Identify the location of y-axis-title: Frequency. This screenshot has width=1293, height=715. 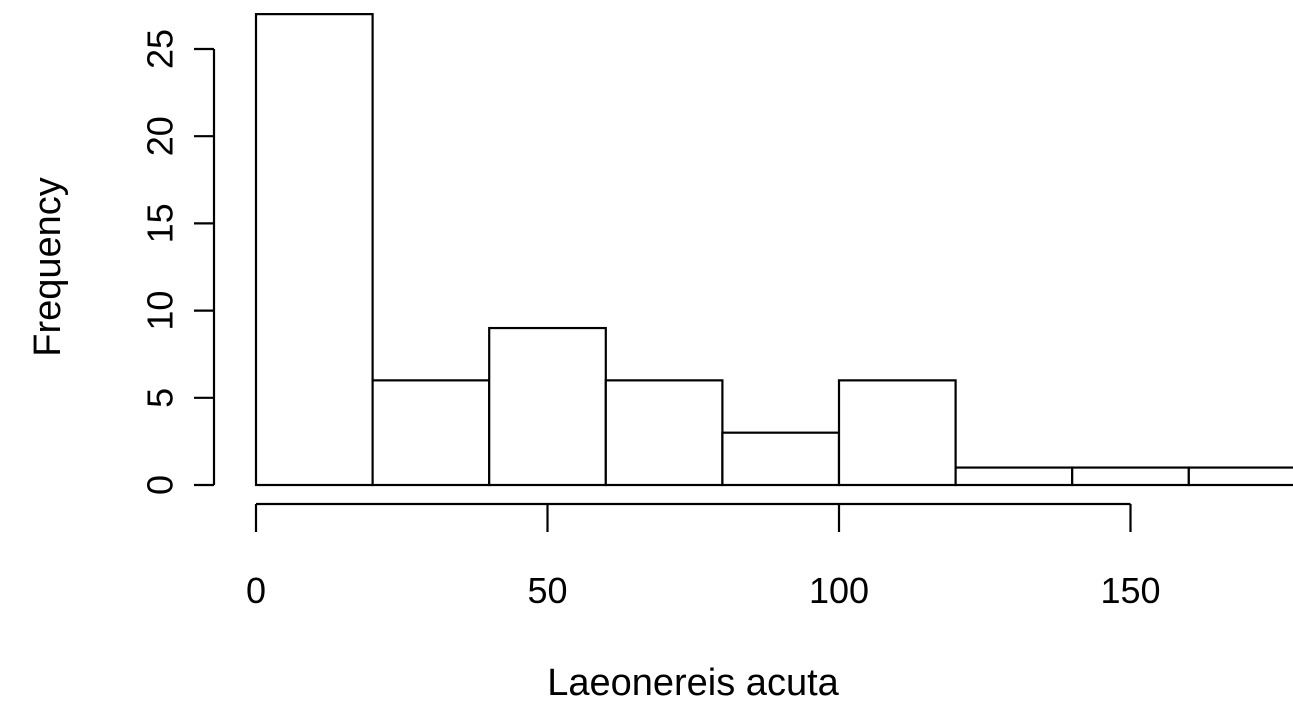
(48, 267).